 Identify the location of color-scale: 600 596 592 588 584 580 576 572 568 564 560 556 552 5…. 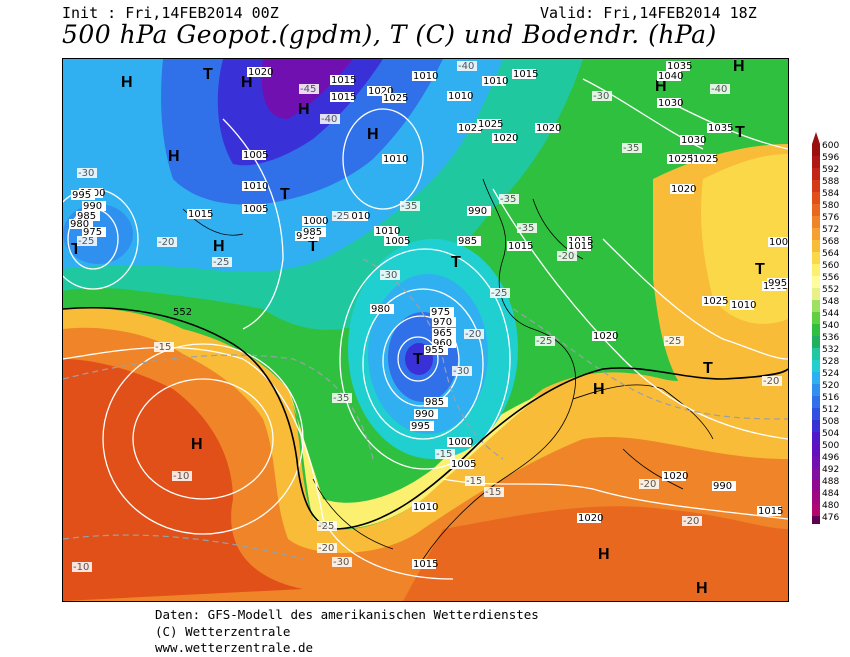
(825, 328).